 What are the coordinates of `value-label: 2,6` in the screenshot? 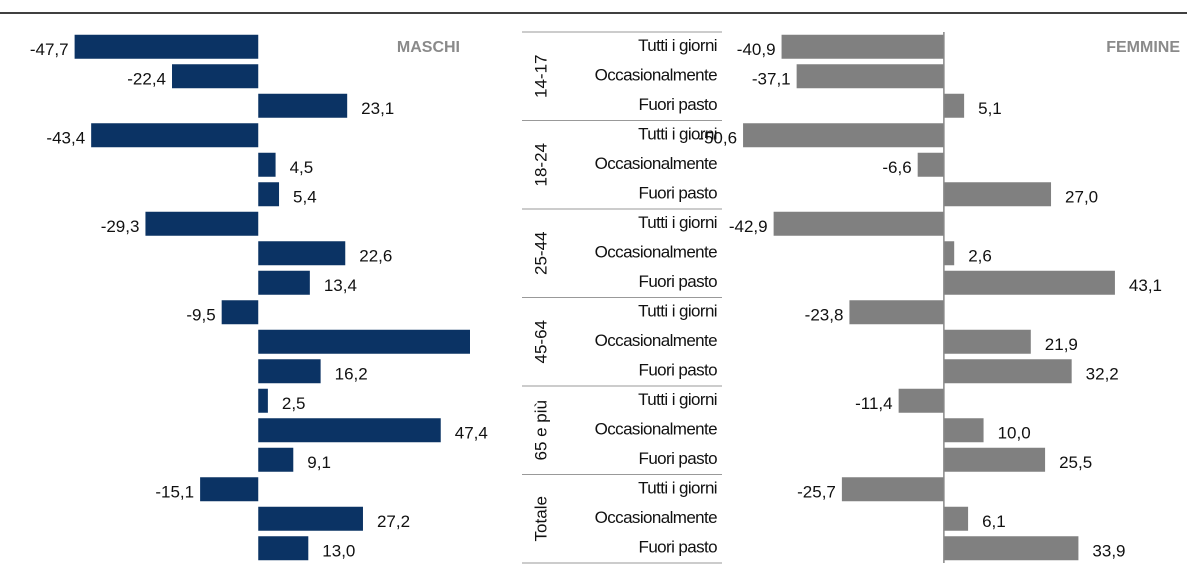 It's located at (980, 256).